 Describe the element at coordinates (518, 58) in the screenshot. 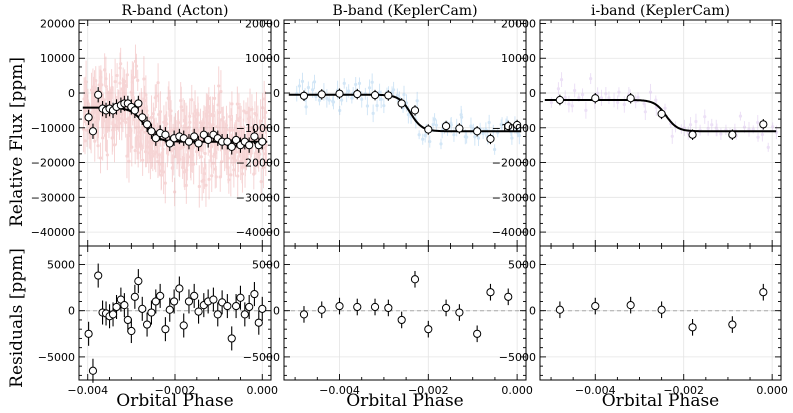

I see `flux-y-tick-label: 10000` at that location.